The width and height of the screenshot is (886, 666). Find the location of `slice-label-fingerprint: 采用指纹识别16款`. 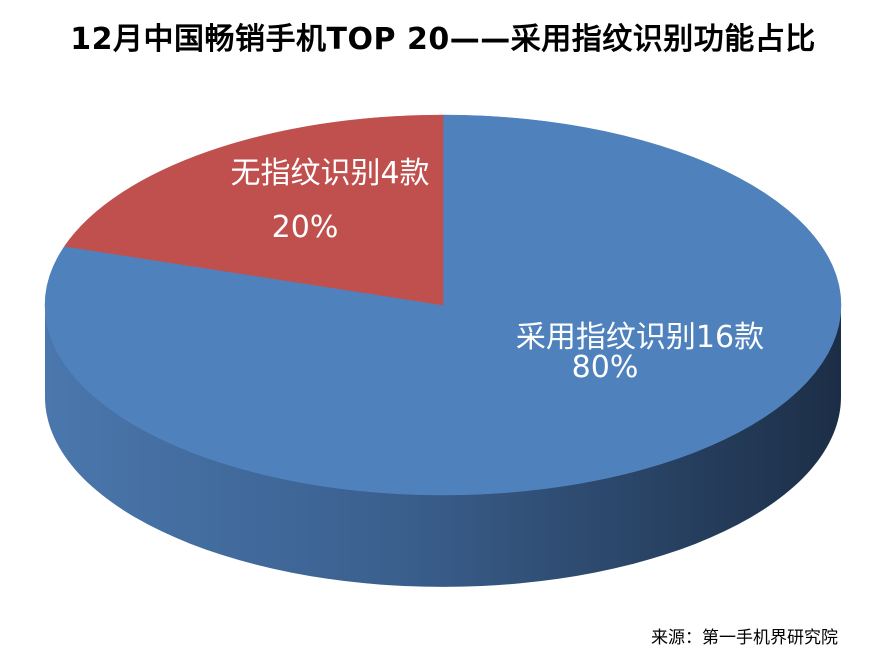

slice-label-fingerprint: 采用指纹识别16款 is located at coordinates (640, 337).